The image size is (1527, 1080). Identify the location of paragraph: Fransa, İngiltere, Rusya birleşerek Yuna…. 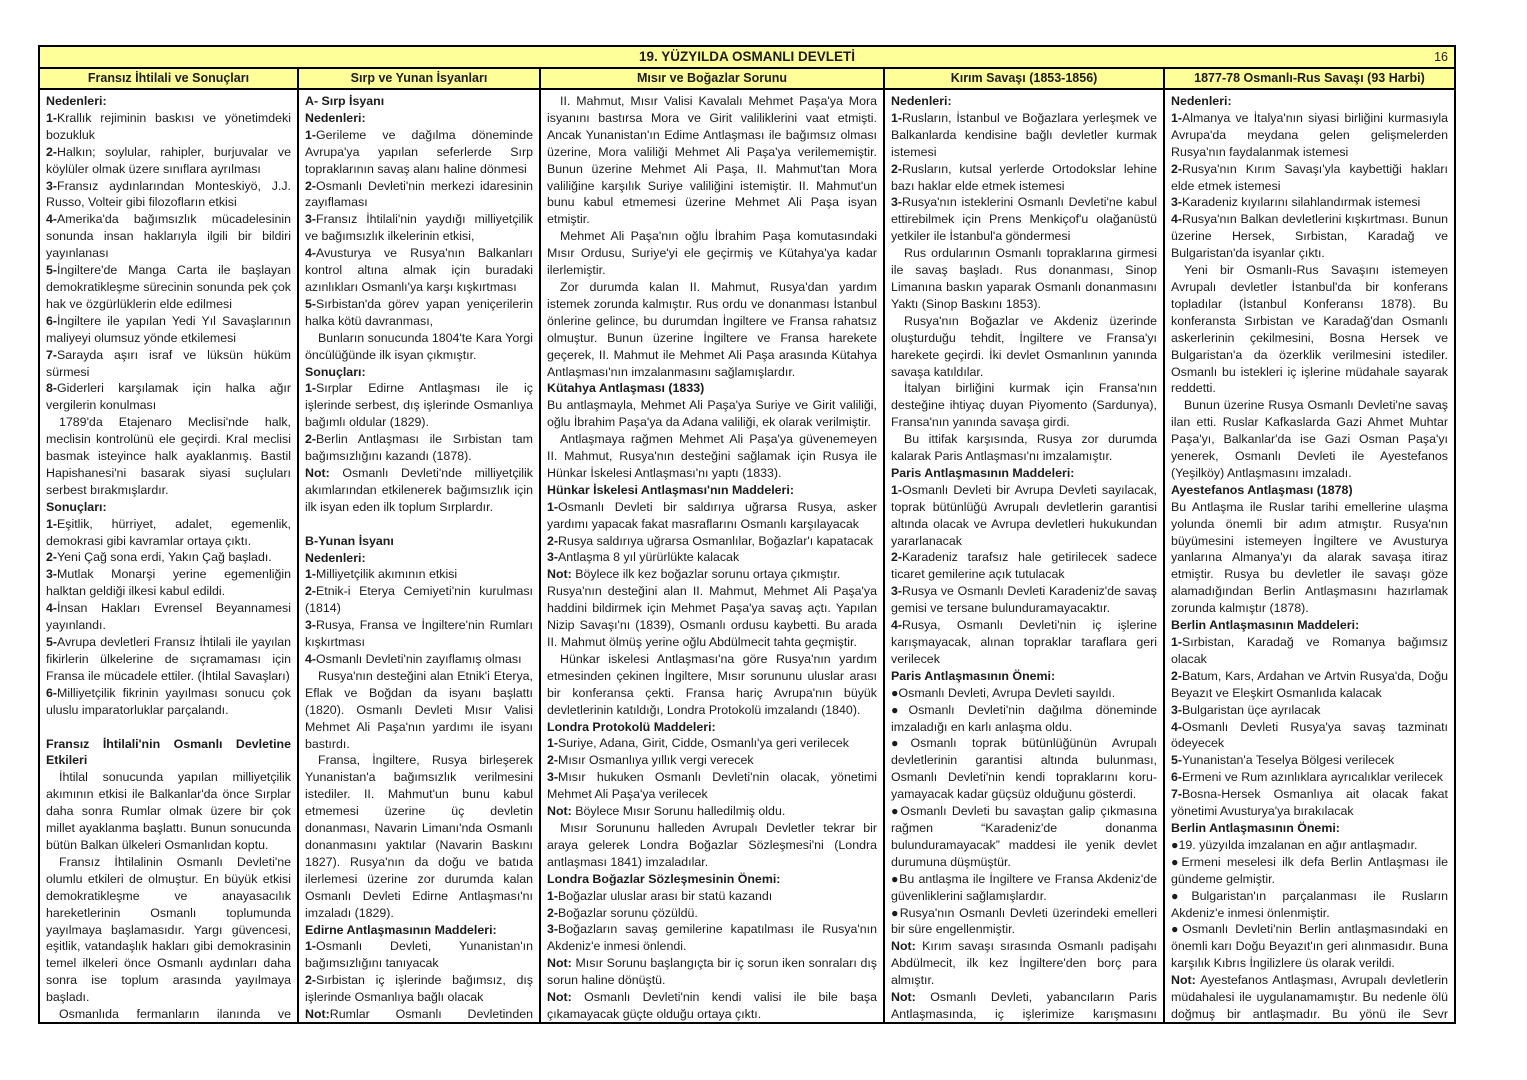
(419, 836).